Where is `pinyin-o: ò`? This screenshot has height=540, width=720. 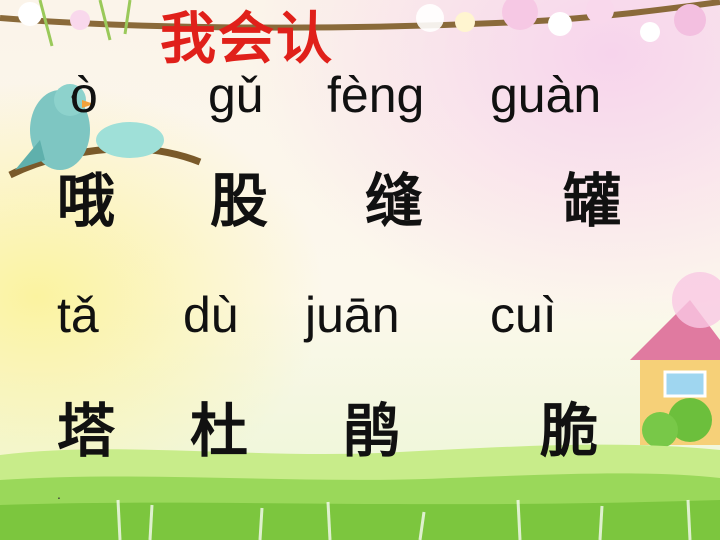
pinyin-o: ò is located at coordinates (84, 95).